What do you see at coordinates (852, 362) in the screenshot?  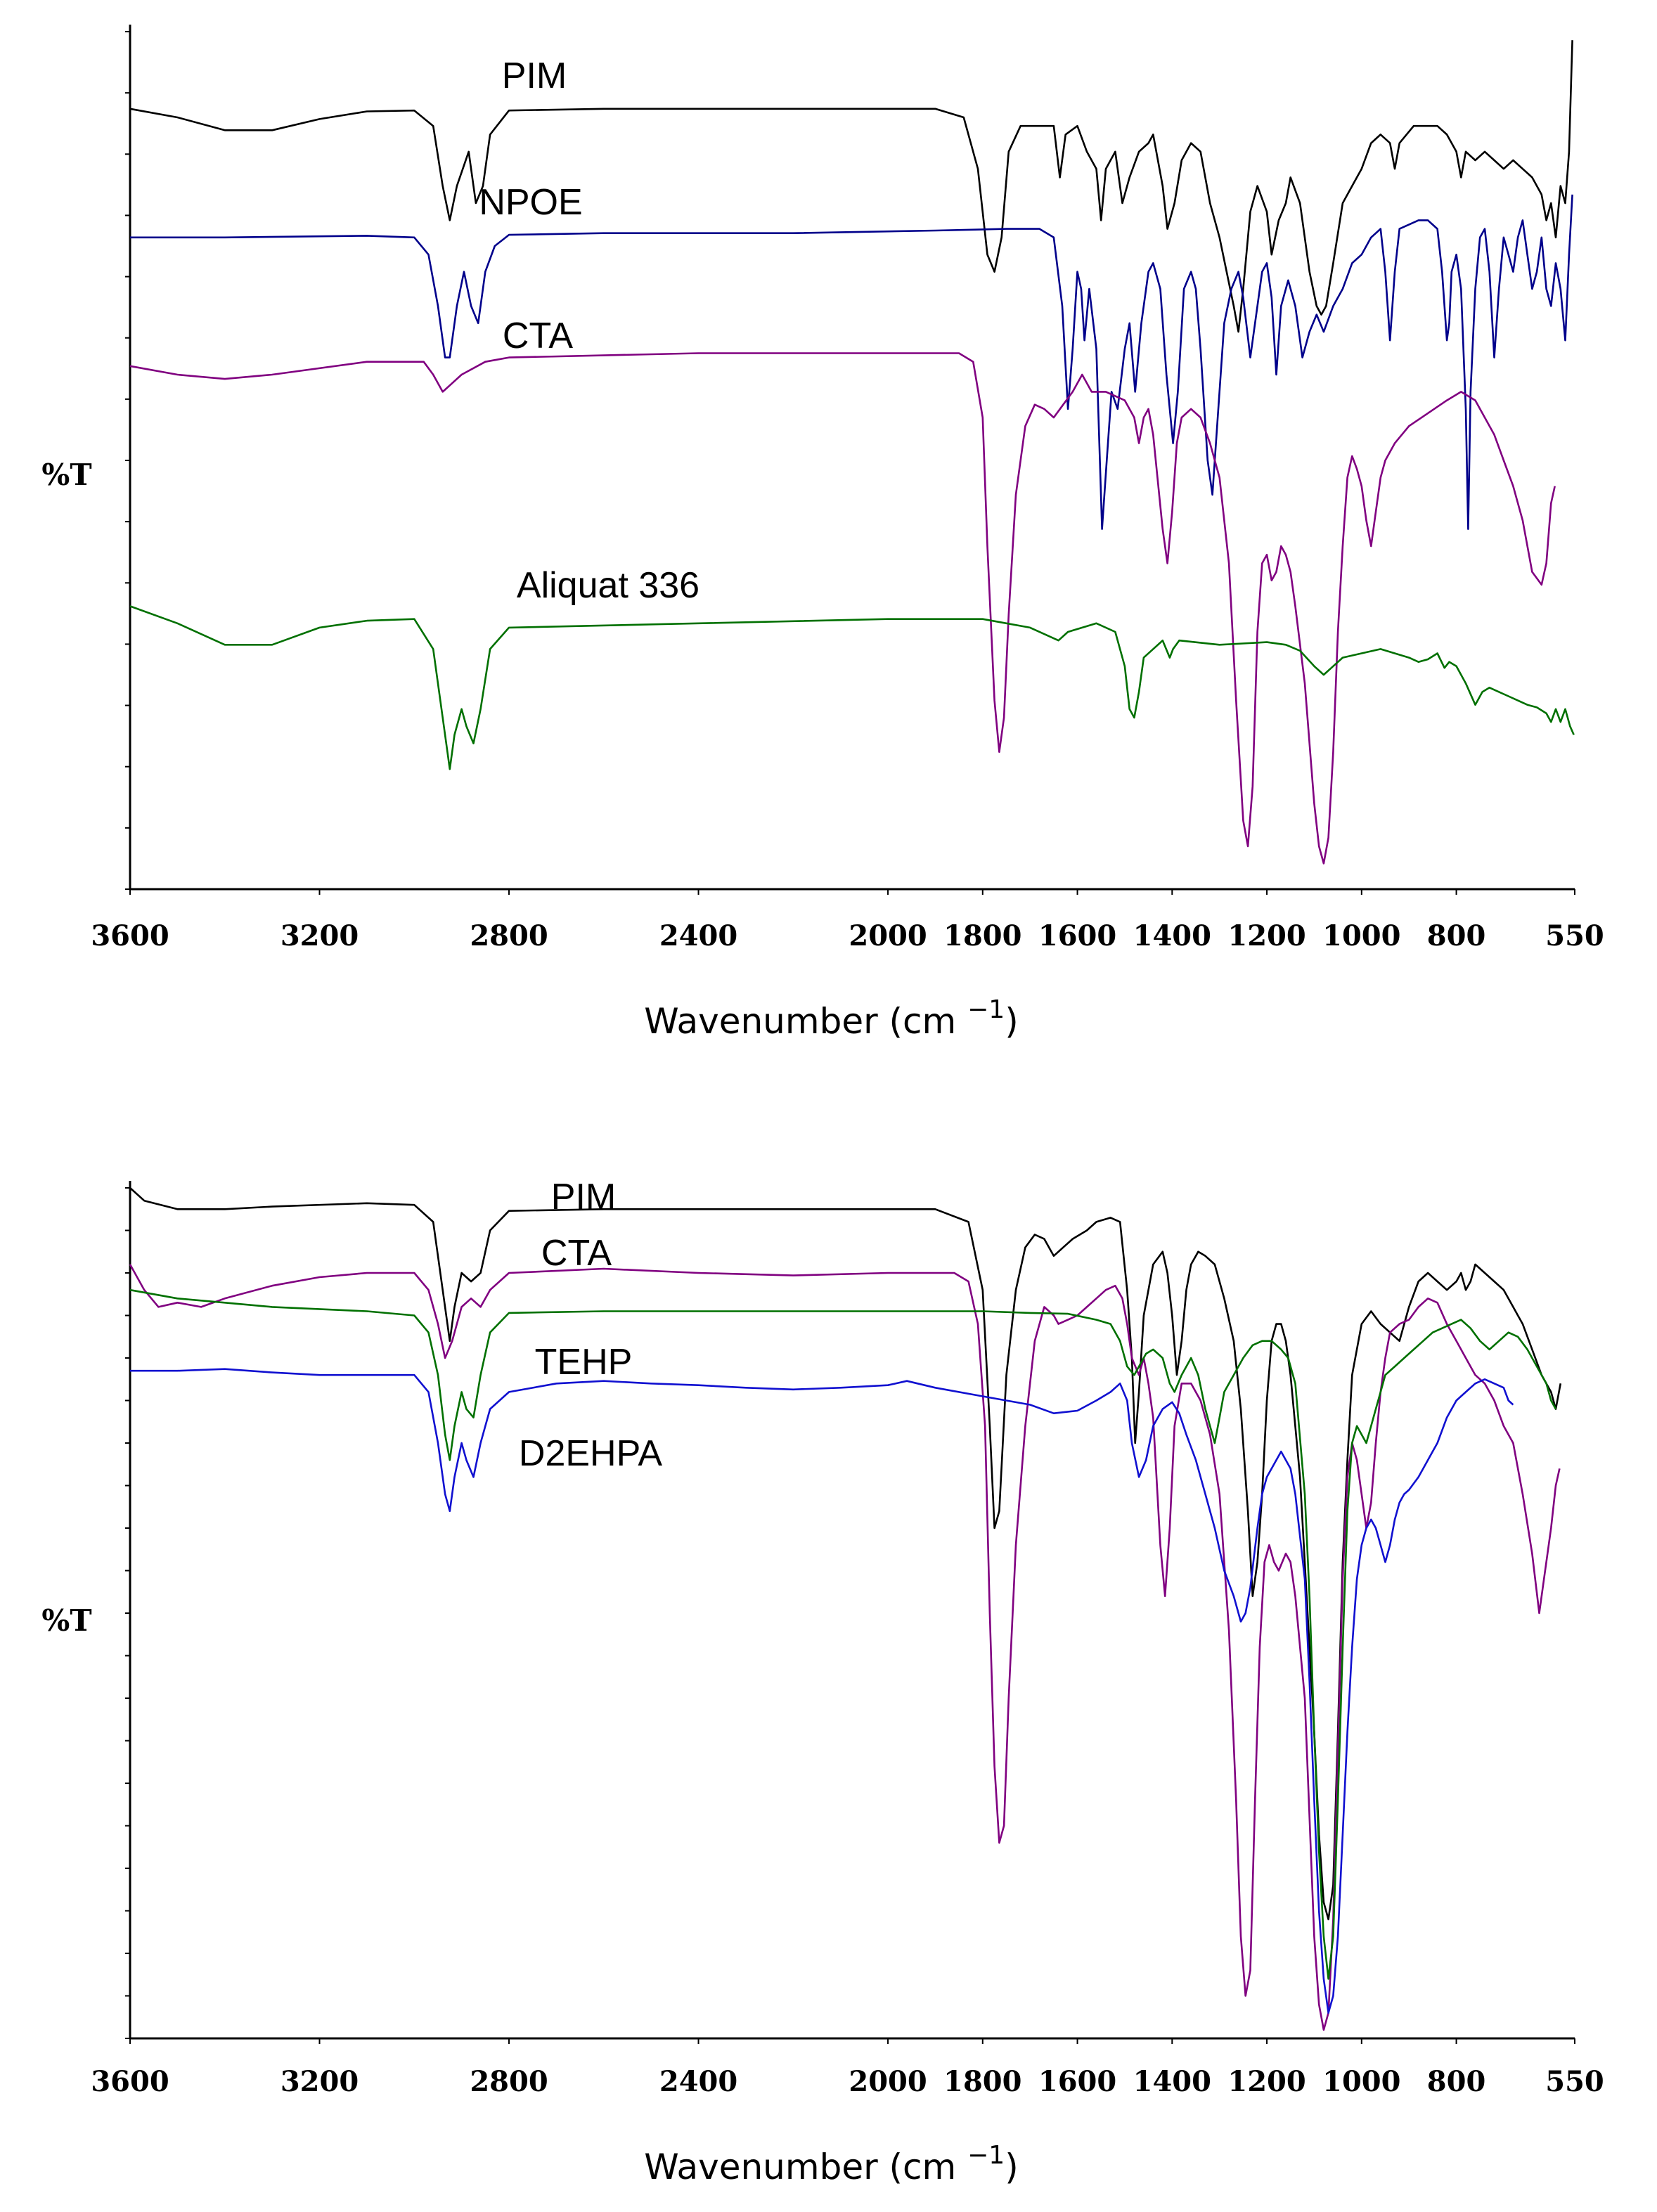 I see `trace-npoe` at bounding box center [852, 362].